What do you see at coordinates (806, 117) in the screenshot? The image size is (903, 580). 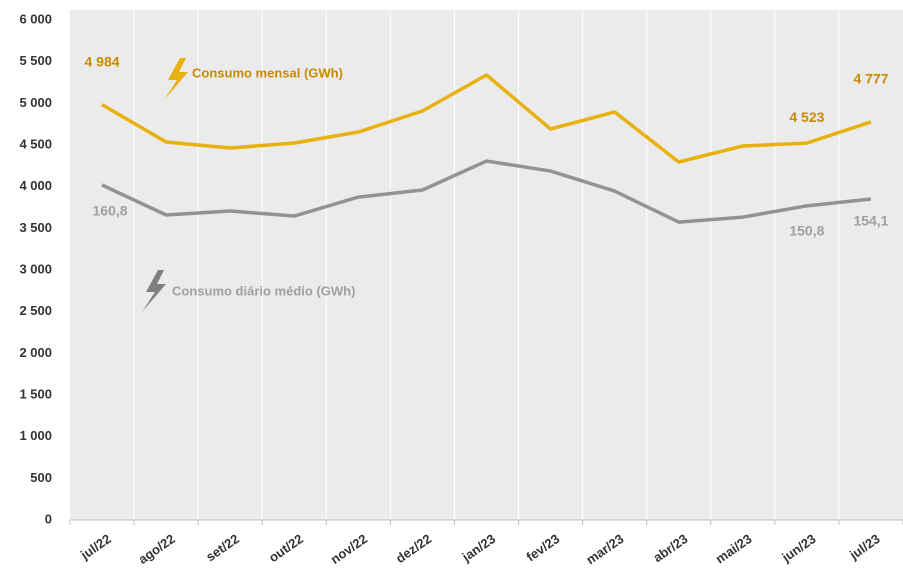 I see `data-label: 4 523` at bounding box center [806, 117].